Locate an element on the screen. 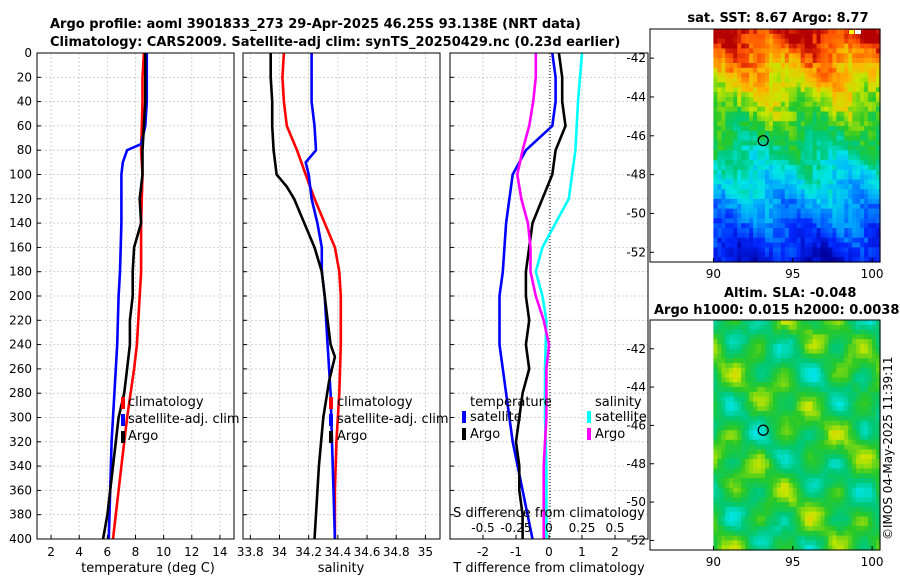 The image size is (900, 580). salinity-xlabel: salinity is located at coordinates (341, 568).